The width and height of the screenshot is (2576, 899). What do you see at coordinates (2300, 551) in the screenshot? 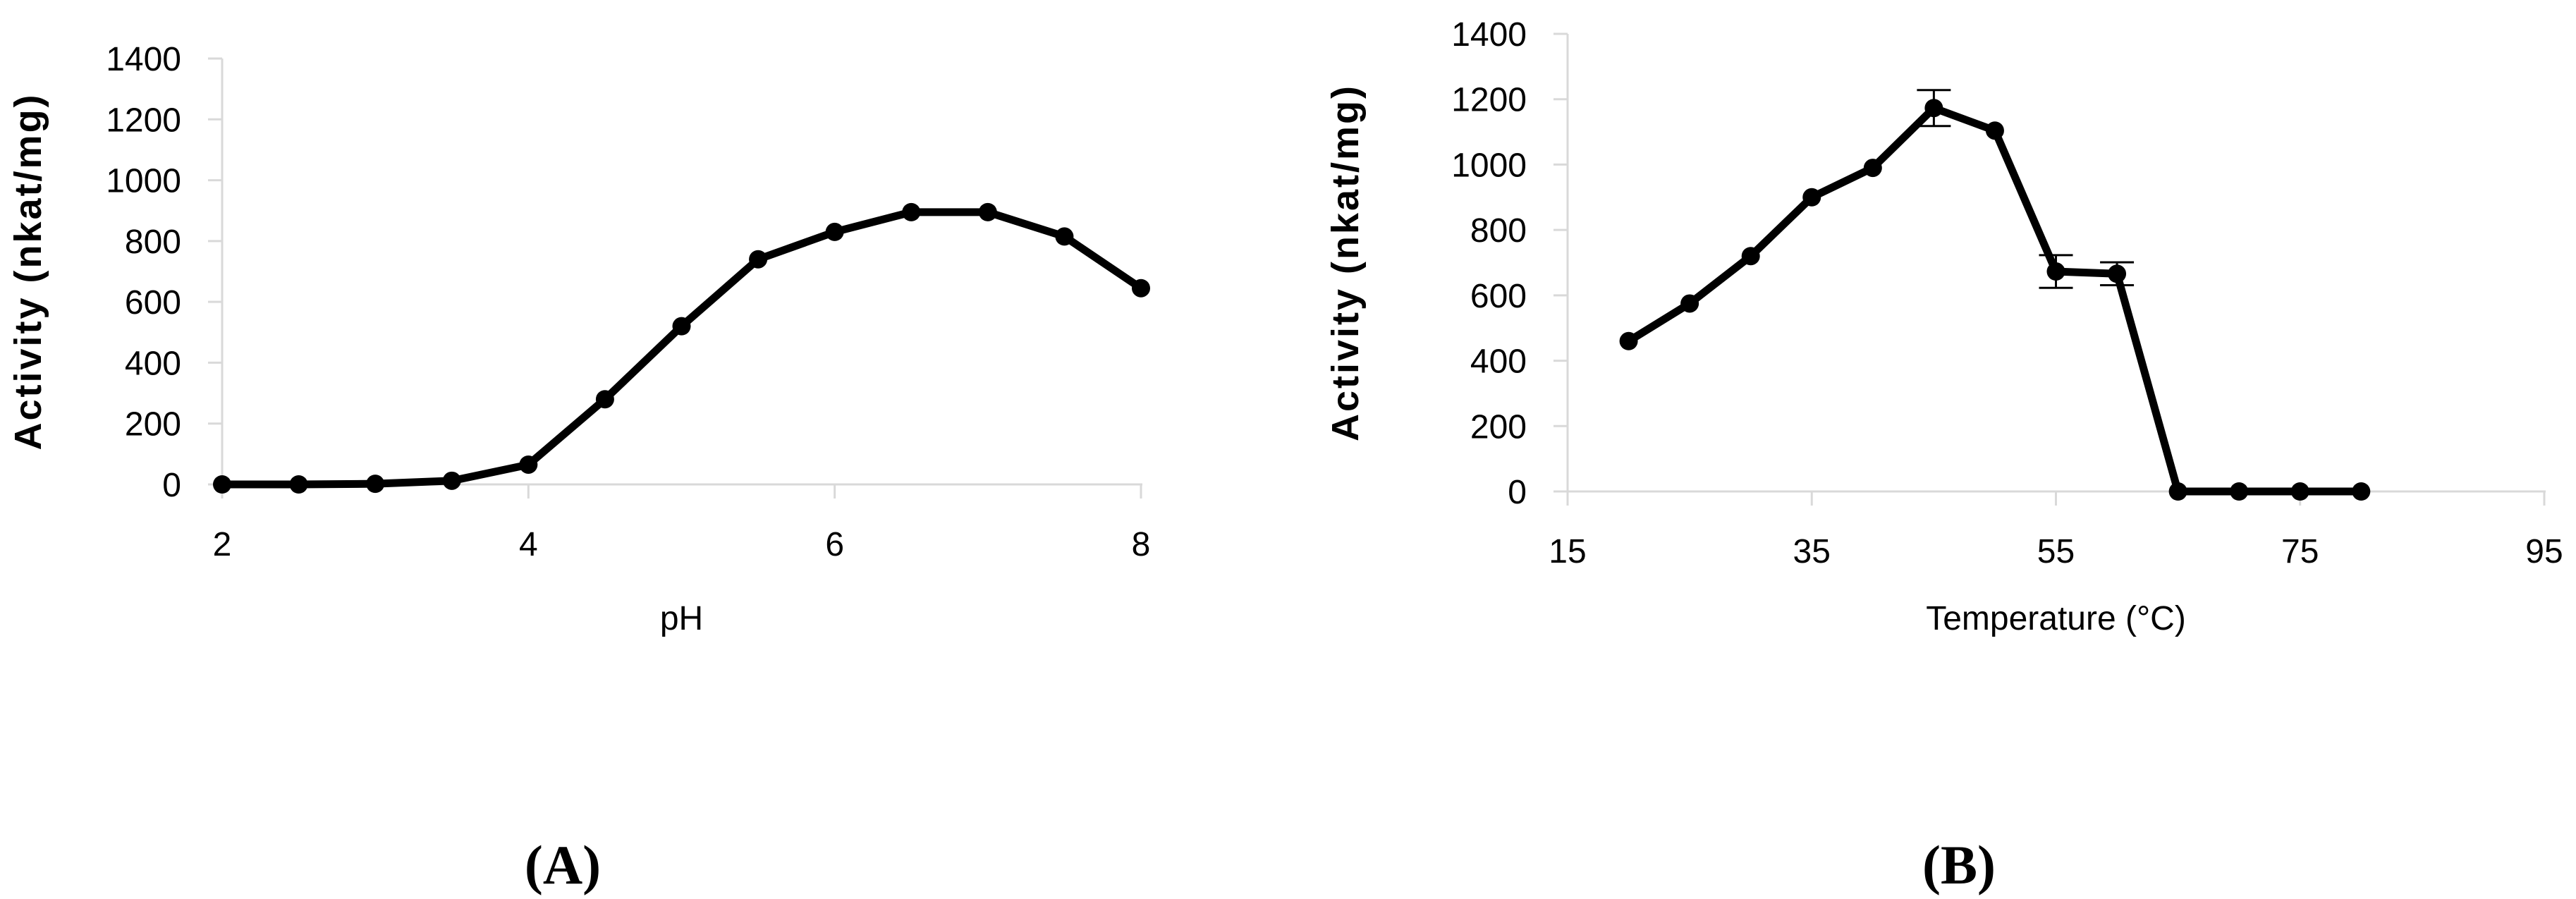
I see `x-tick-label: 75` at bounding box center [2300, 551].